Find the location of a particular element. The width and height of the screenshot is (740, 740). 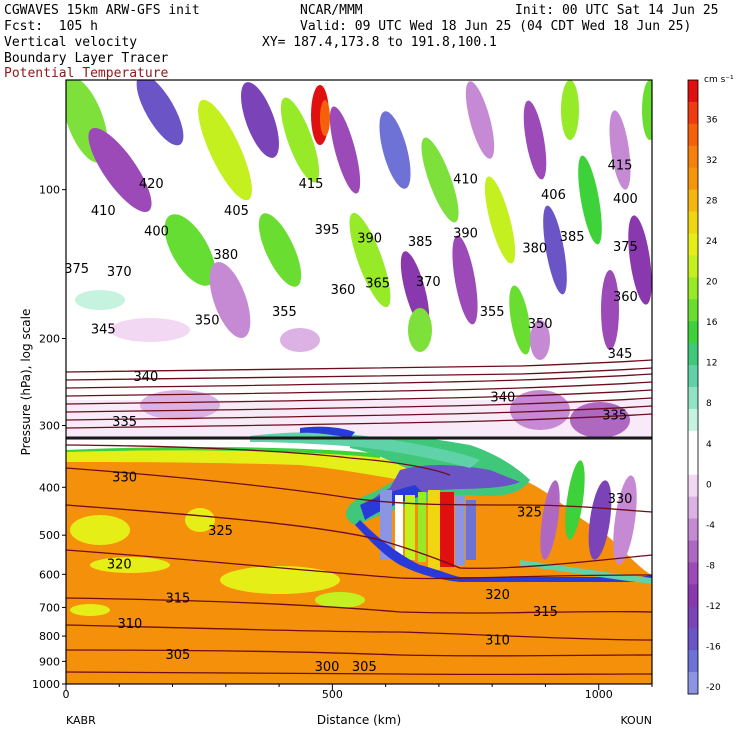

y-tick-label: 600 is located at coordinates (49, 574).